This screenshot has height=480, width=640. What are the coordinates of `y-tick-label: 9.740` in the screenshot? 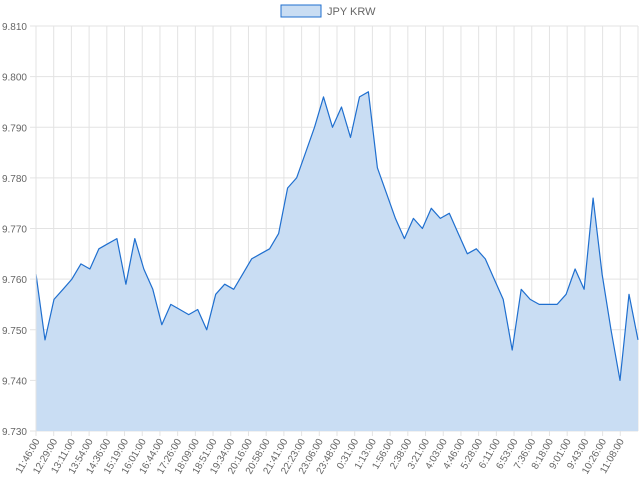 It's located at (14, 381).